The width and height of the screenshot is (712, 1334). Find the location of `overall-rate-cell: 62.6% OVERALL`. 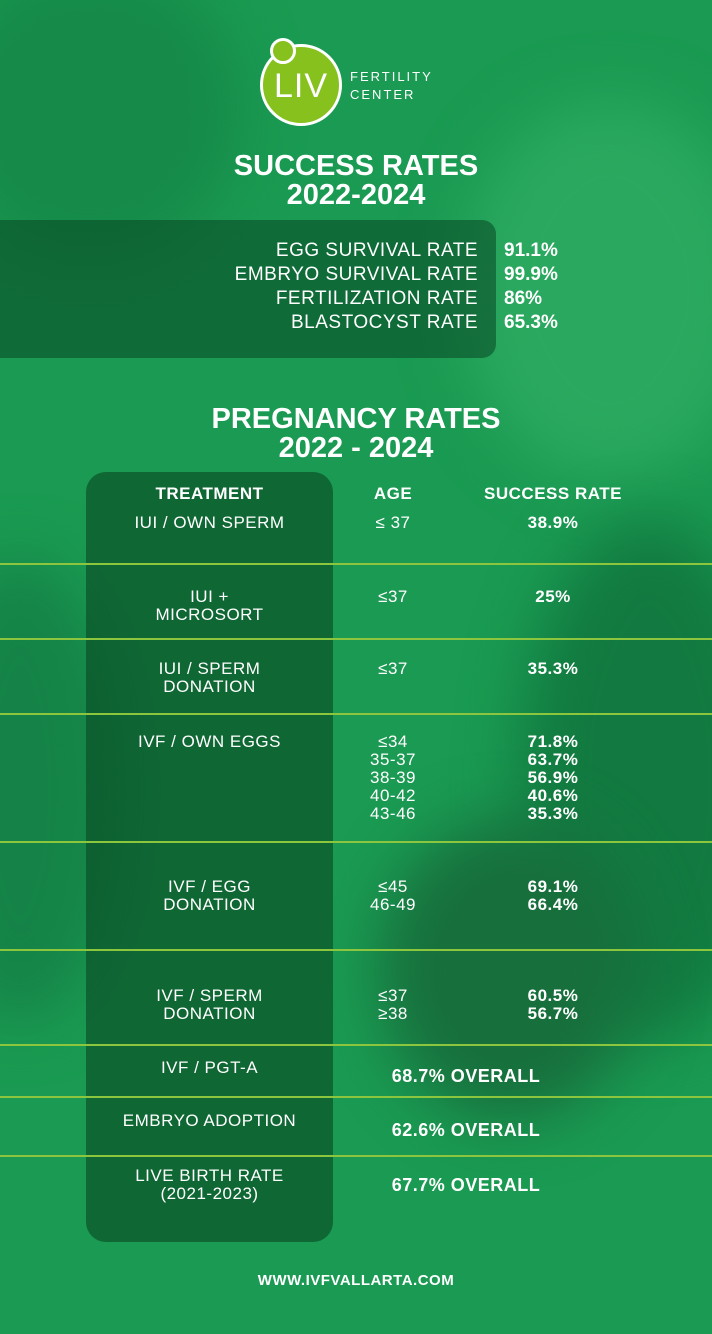

overall-rate-cell: 62.6% OVERALL is located at coordinates (466, 1130).